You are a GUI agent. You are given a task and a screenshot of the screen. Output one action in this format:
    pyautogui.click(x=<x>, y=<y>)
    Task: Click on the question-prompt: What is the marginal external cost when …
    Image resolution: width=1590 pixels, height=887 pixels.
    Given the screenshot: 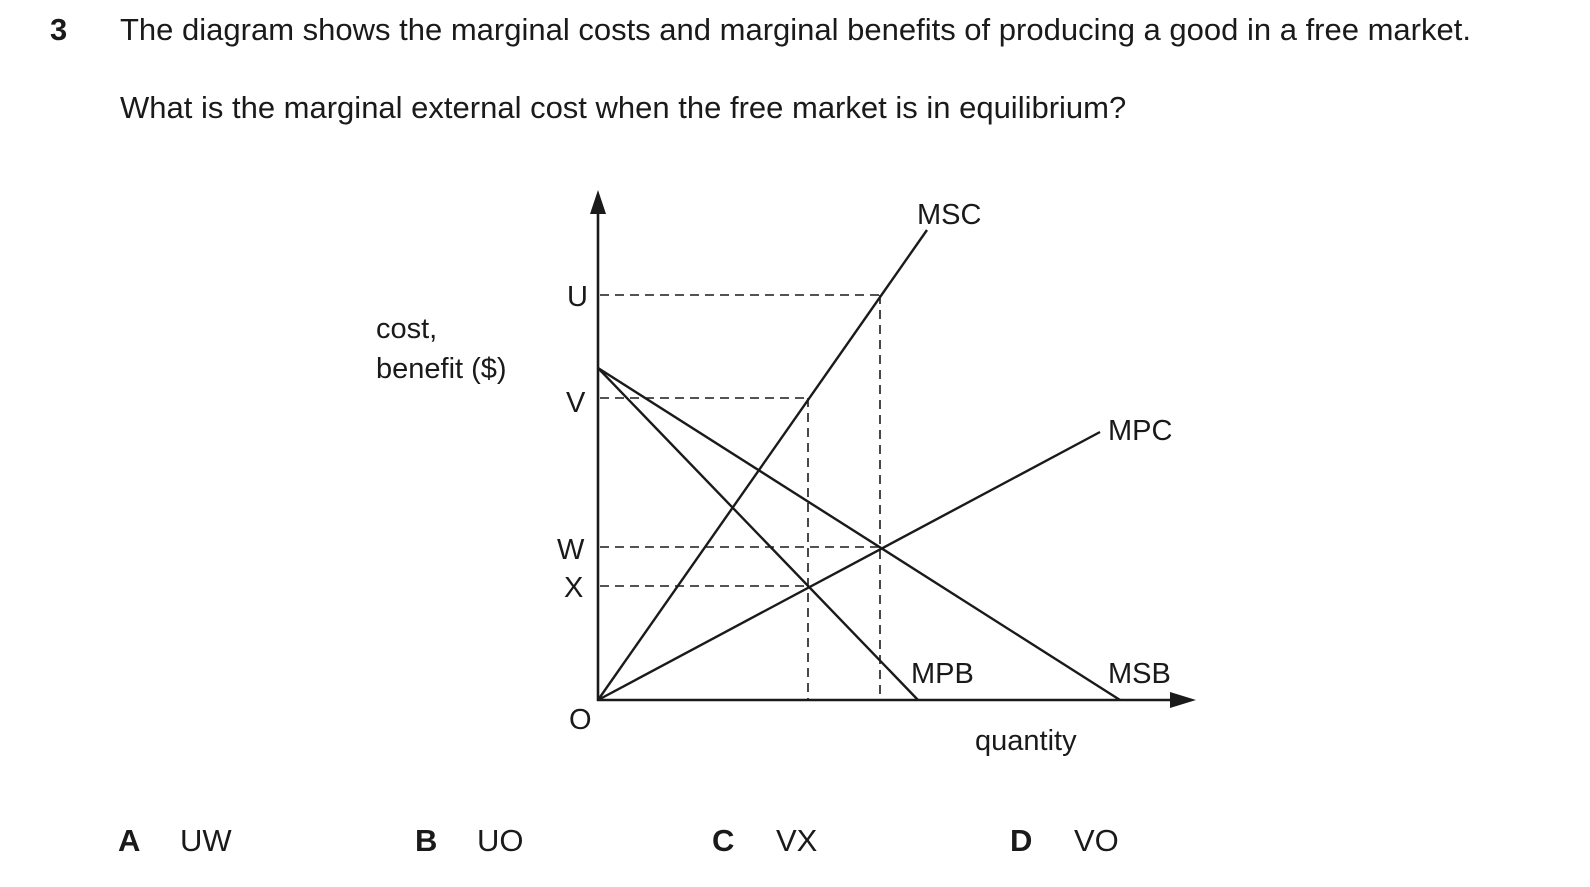 What is the action you would take?
    pyautogui.click(x=623, y=107)
    